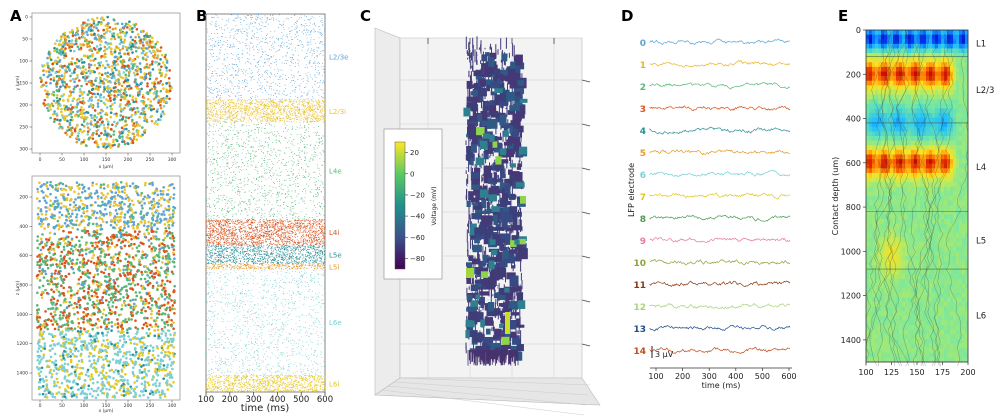 Image resolution: width=996 pixels, height=416 pixels. What do you see at coordinates (62, 406) in the screenshot?
I see `x-tick-label: 50` at bounding box center [62, 406].